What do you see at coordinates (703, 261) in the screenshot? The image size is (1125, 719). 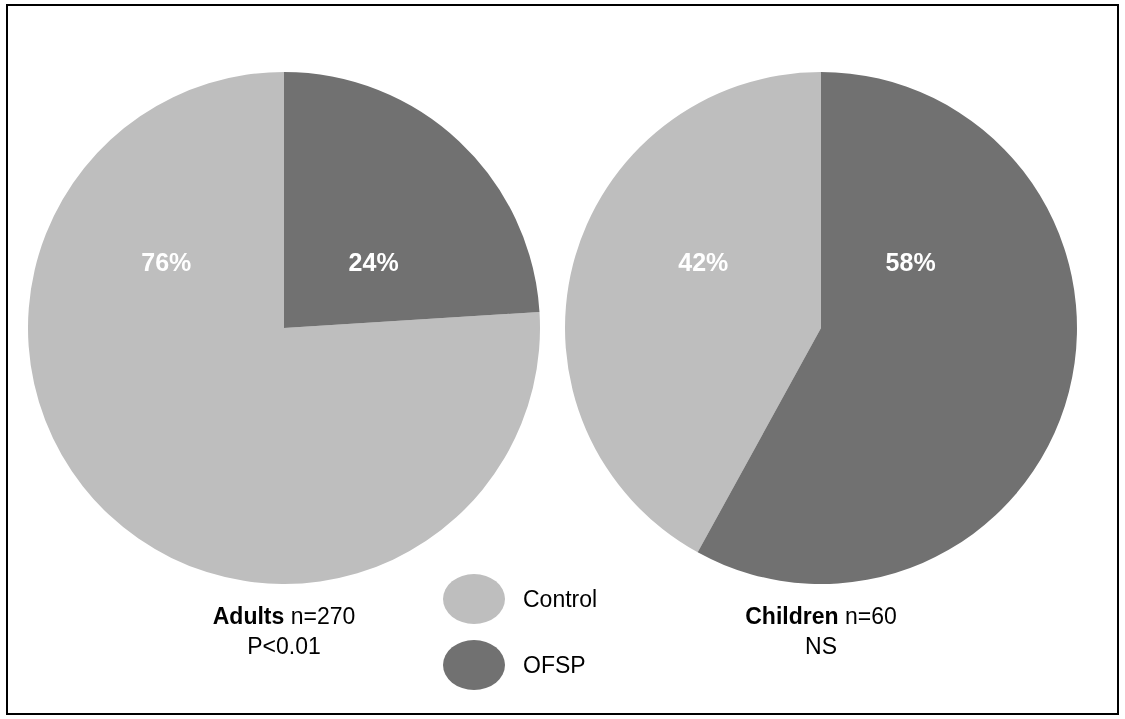 I see `data-label: 42%` at bounding box center [703, 261].